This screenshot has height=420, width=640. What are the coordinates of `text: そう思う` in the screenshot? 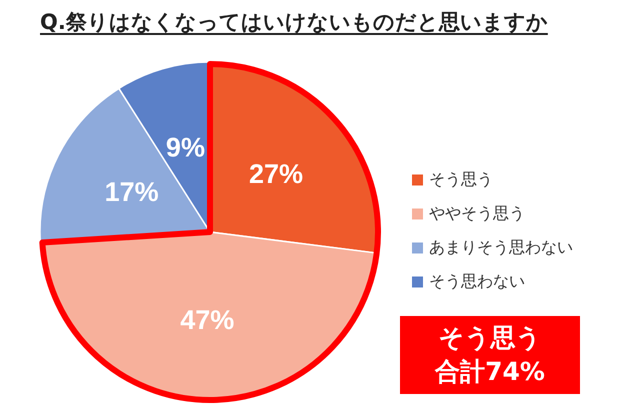 It's located at (490, 338).